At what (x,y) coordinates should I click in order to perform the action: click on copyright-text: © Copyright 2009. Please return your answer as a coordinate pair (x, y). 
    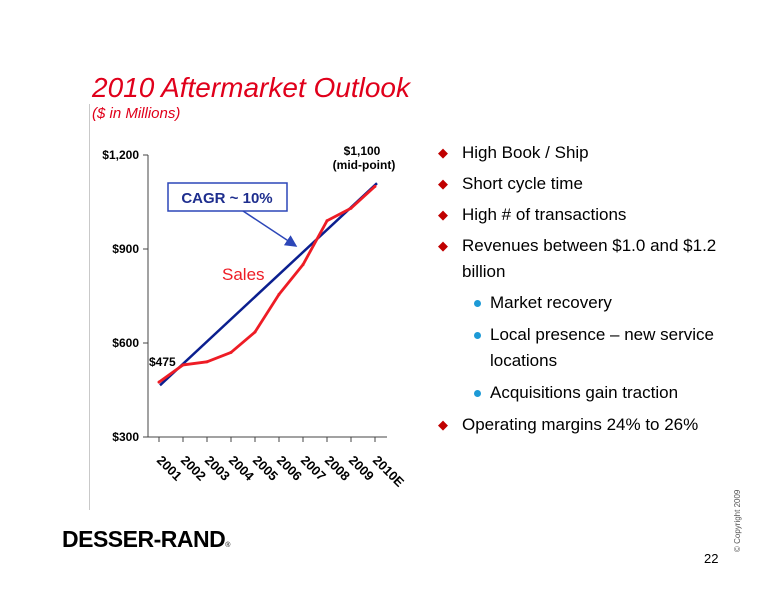
    Looking at the image, I should click on (737, 520).